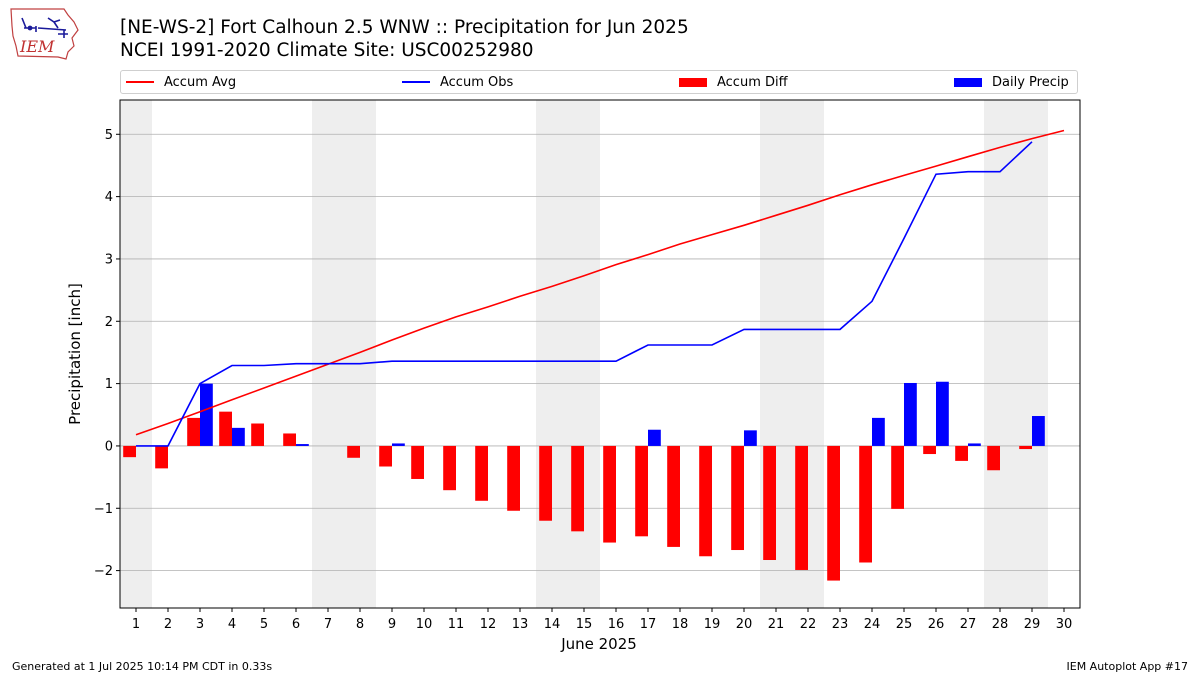  Describe the element at coordinates (37, 46) in the screenshot. I see `logo-text: IEM` at that location.